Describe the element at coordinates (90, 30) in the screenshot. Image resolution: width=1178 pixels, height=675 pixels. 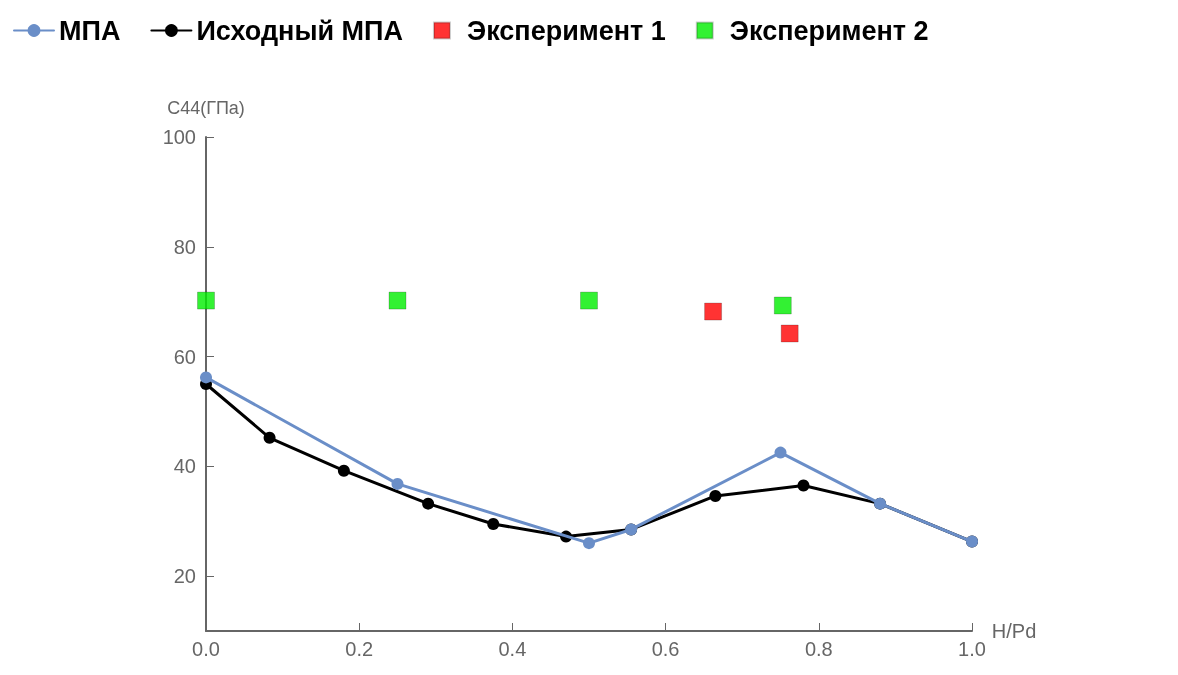
I see `legend-label: МПА` at that location.